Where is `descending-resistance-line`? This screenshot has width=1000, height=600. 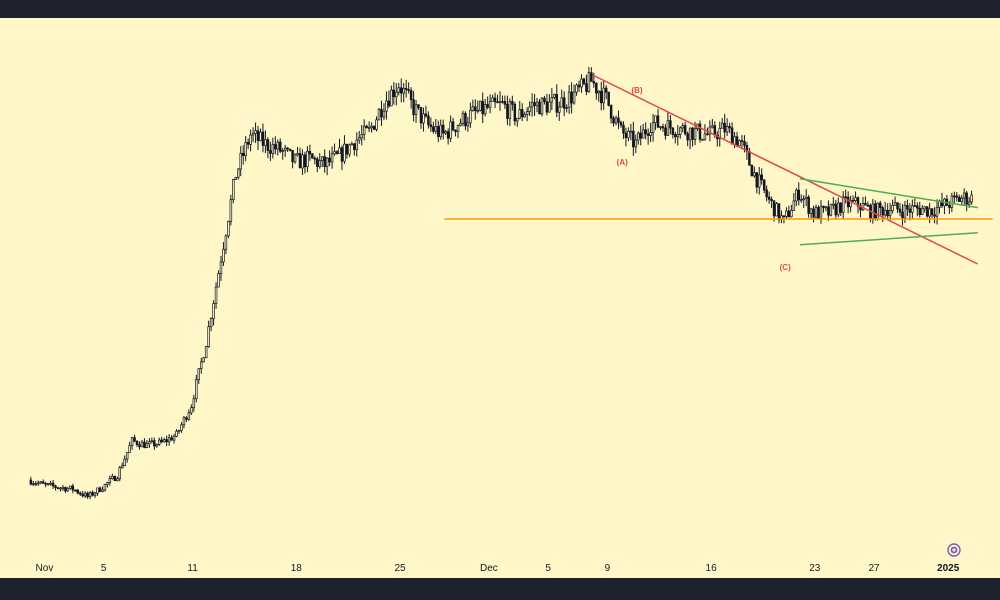 descending-resistance-line is located at coordinates (785, 169).